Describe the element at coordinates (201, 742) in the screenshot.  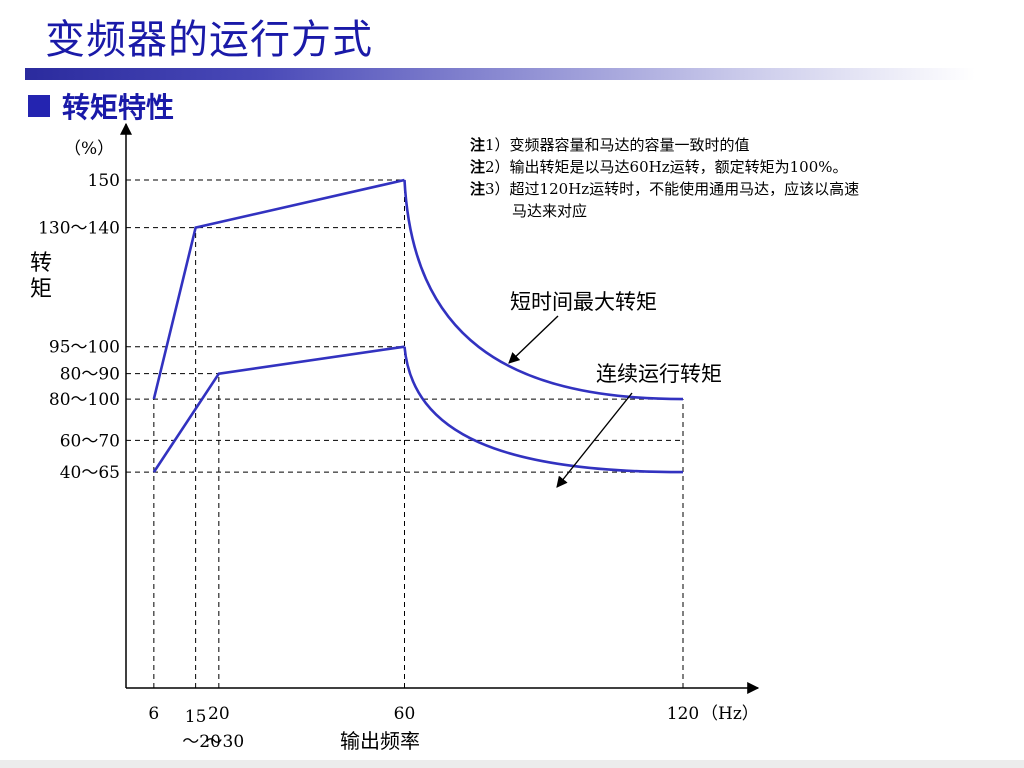
I see `x-tick-label-range: ～20` at that location.